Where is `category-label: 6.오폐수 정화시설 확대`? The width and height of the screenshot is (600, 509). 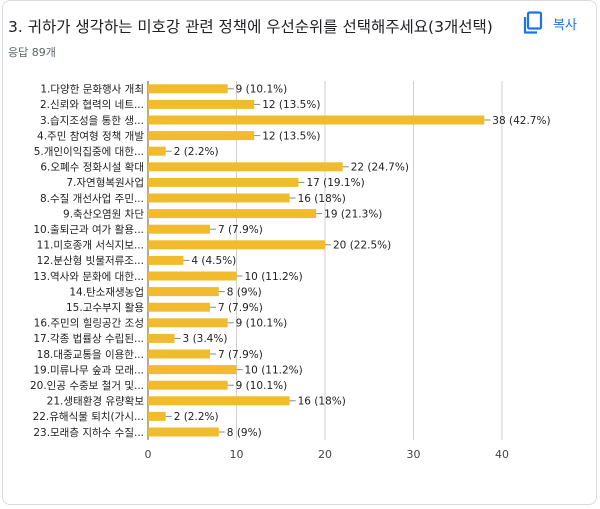 category-label: 6.오폐수 정화시설 확대 is located at coordinates (92, 167).